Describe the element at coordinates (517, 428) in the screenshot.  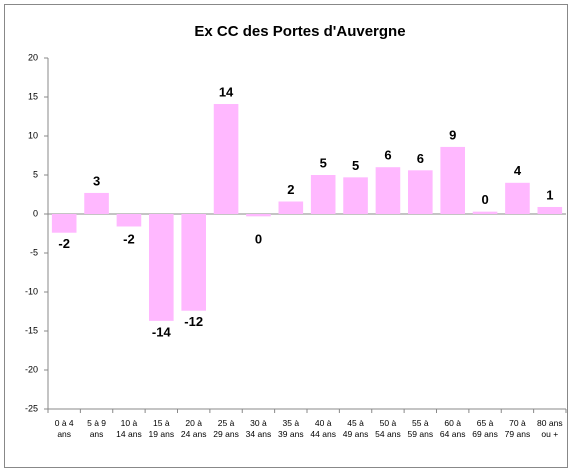
I see `x-tick-label: 70 à 79 ans` at that location.